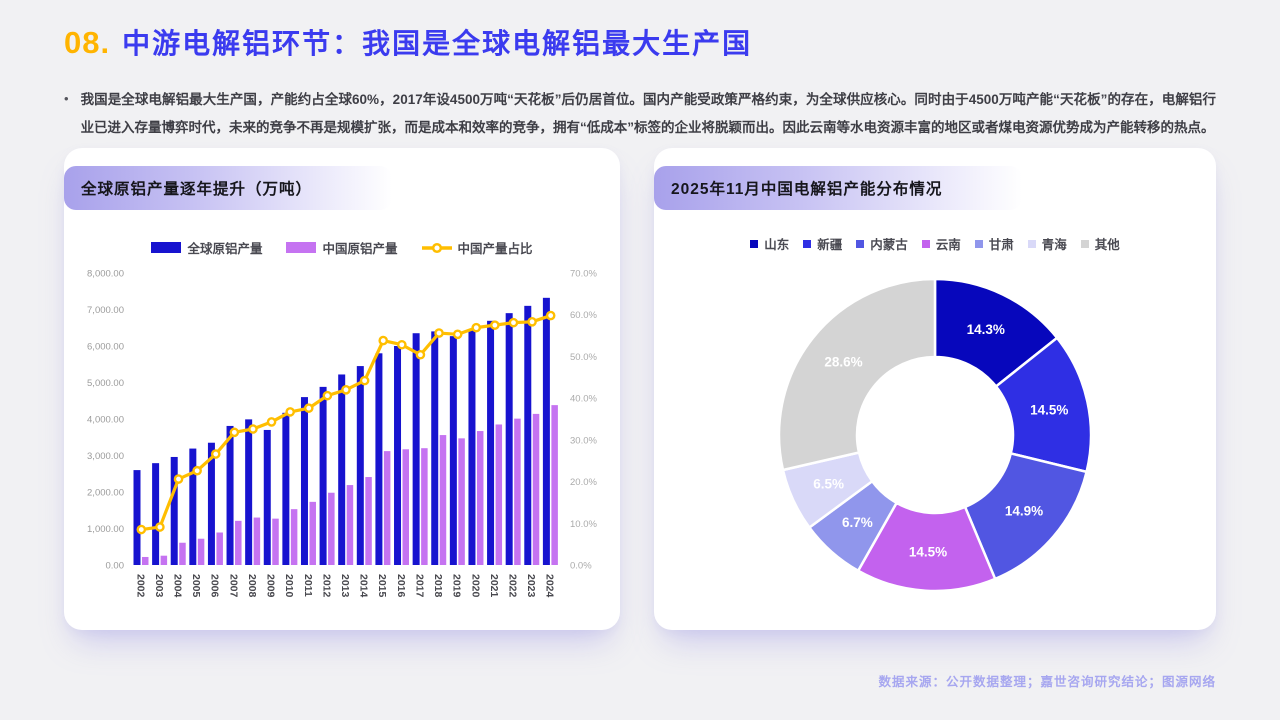 The height and width of the screenshot is (720, 1280). What do you see at coordinates (583, 357) in the screenshot?
I see `y-axis-right-tick: 50.0%` at bounding box center [583, 357].